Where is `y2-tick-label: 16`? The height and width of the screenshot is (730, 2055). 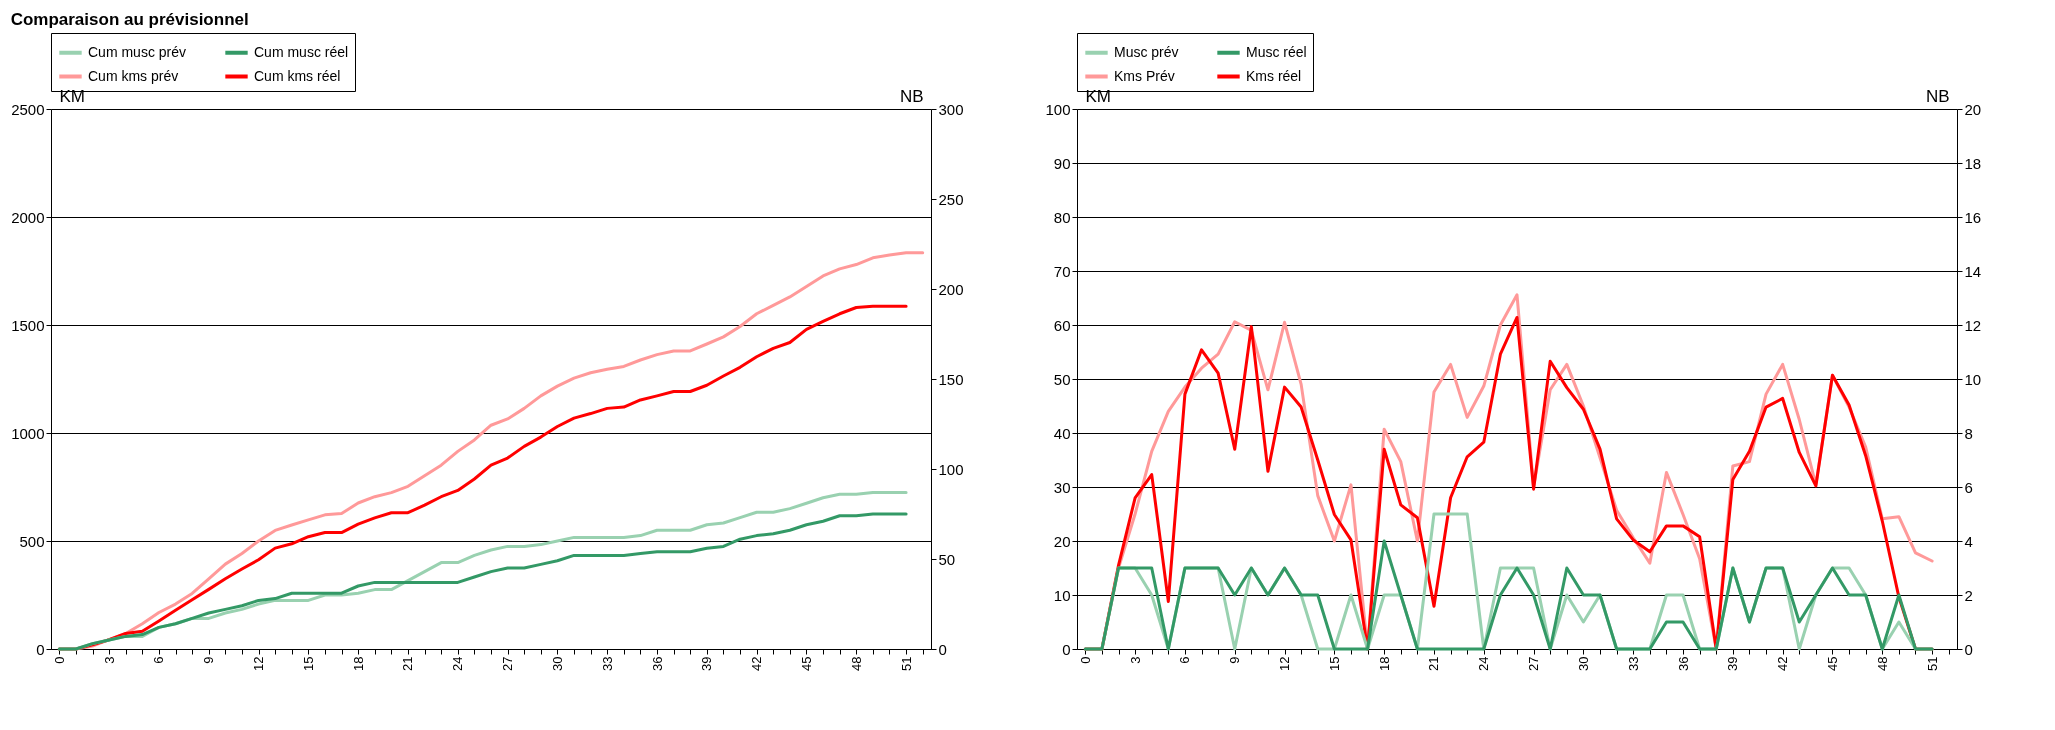 y2-tick-label: 16 is located at coordinates (1973, 217).